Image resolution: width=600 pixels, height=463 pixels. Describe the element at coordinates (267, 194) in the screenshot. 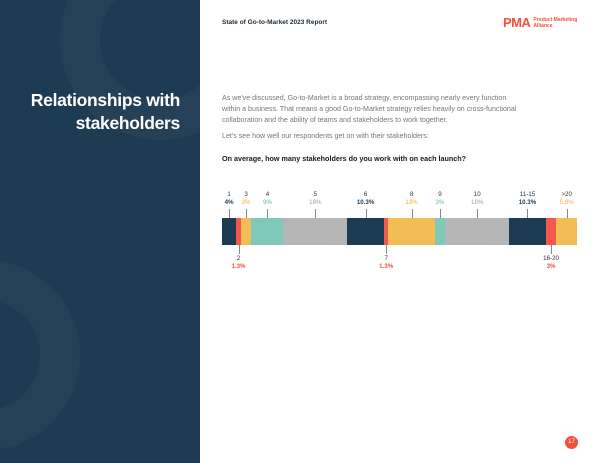

I see `category-label: 4` at that location.